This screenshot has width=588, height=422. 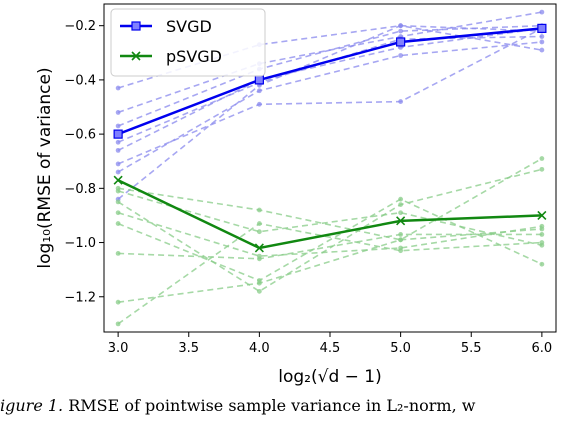 What do you see at coordinates (80, 135) in the screenshot?
I see `y-tick-label: −0.6` at bounding box center [80, 135].